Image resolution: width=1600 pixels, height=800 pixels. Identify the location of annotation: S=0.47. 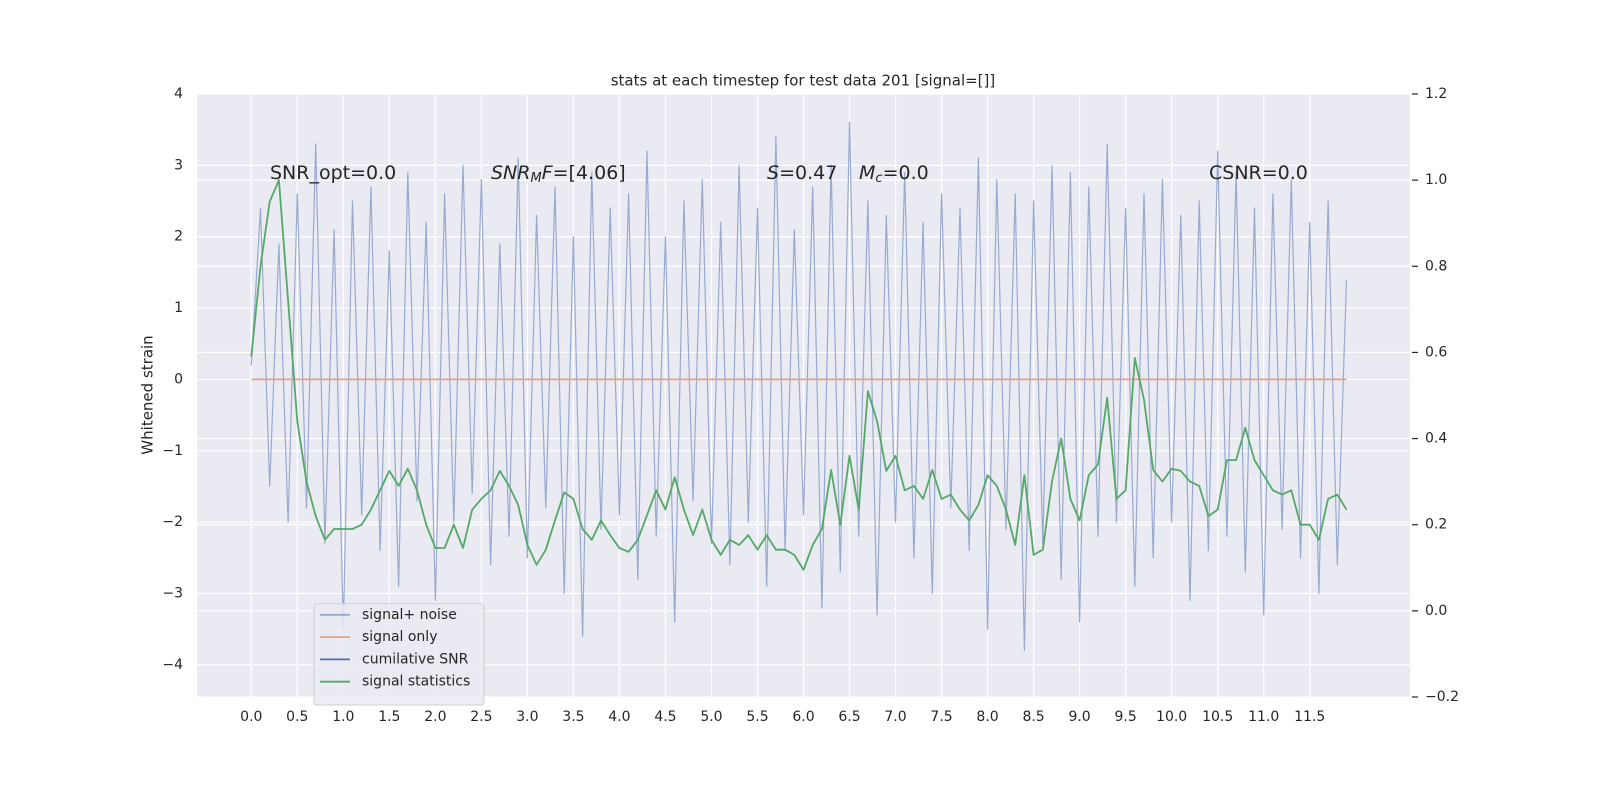
(802, 173).